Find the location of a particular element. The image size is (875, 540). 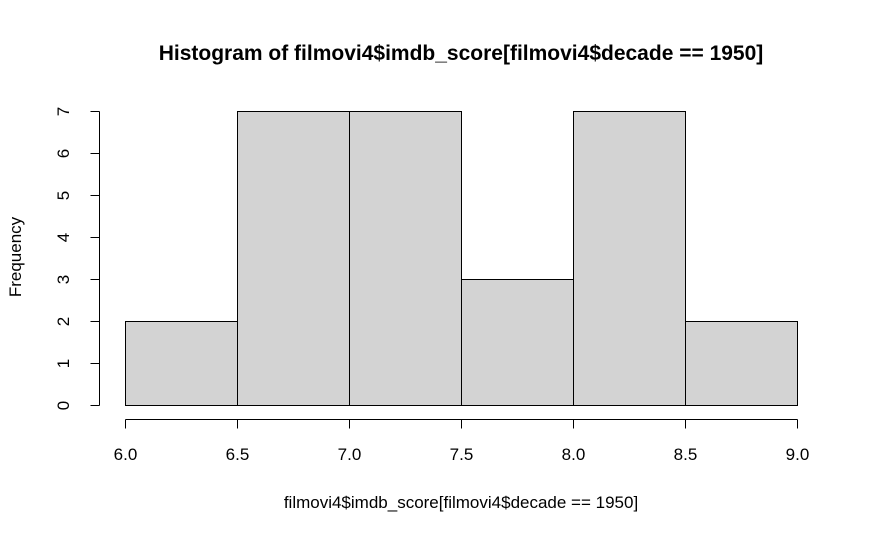

y-tick-label: 4 is located at coordinates (63, 237).